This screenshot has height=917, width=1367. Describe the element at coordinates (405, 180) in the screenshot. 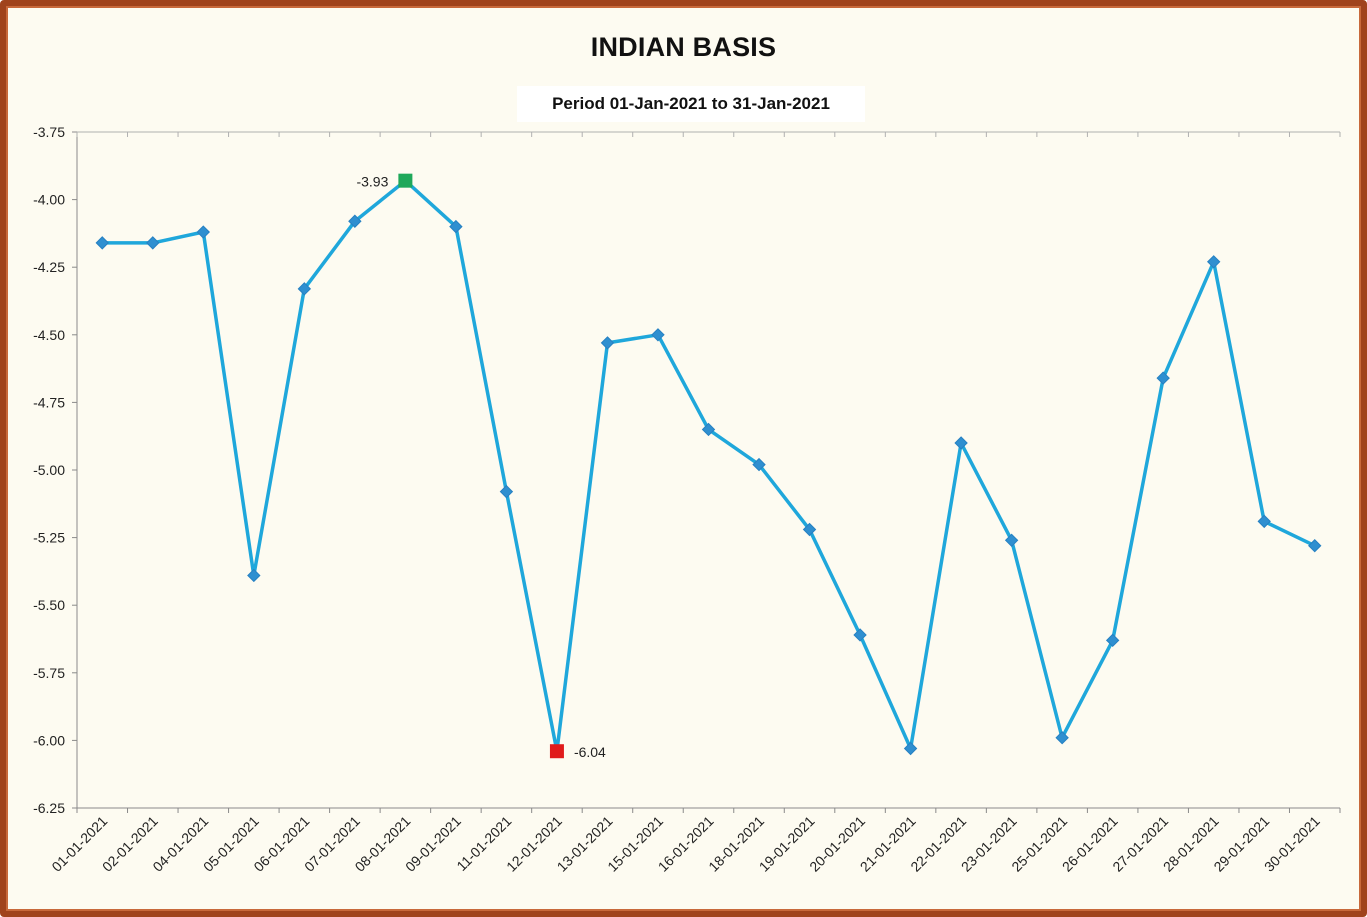

I see `max-point-marker` at that location.